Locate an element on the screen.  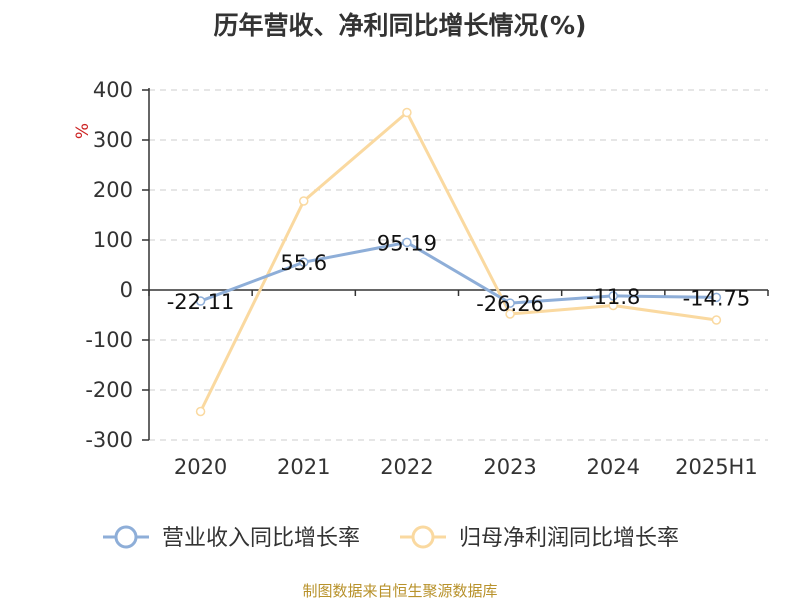
y-tick-label: 300 is located at coordinates (113, 140).